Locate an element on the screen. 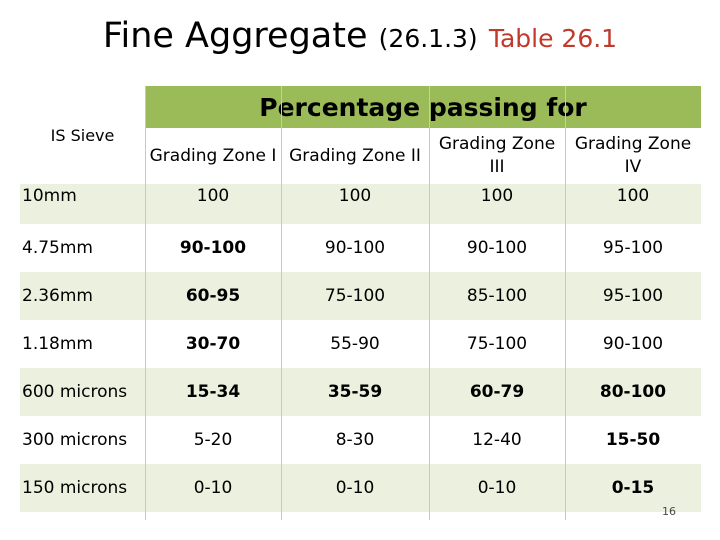 The image size is (720, 540). table-row: 2.36mm 60-95 75-100 85-100 95-100 is located at coordinates (360, 296).